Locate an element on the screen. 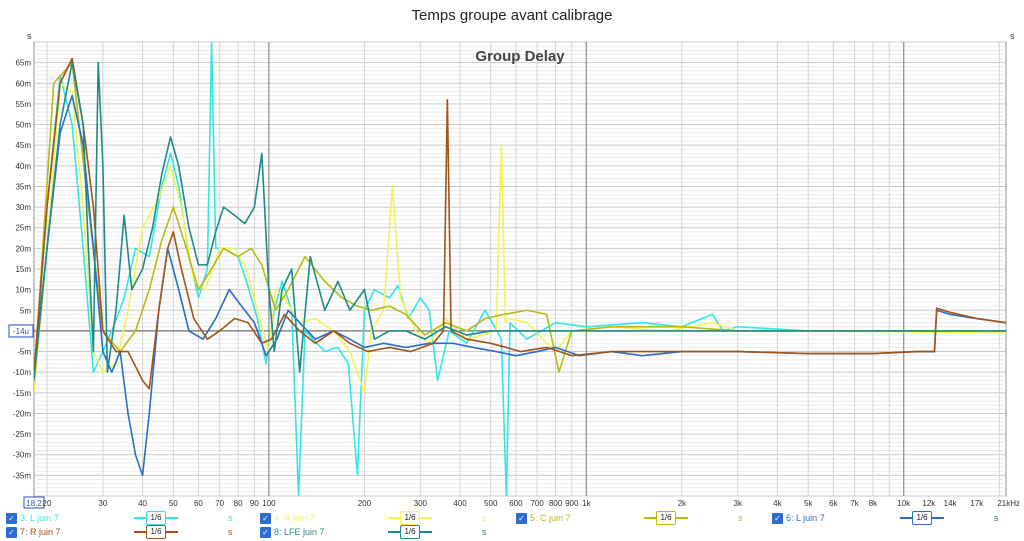  legend-series-name: 5: C juin 7 is located at coordinates (550, 518).